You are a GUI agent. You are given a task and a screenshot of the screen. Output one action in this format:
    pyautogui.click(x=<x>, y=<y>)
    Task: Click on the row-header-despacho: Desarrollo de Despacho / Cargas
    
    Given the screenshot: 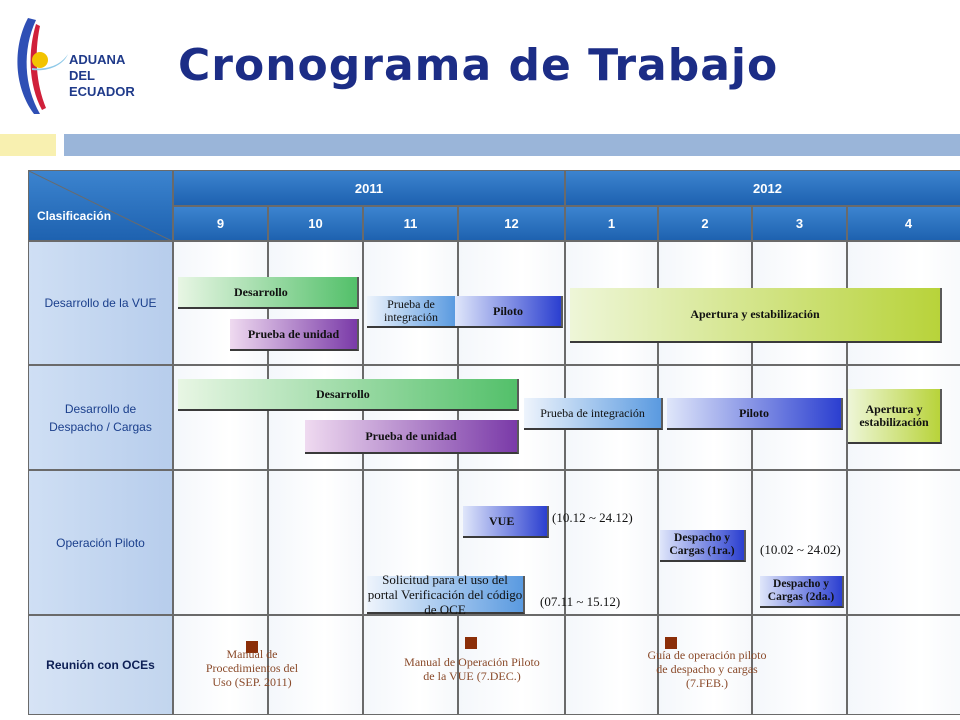 What is the action you would take?
    pyautogui.click(x=100, y=417)
    